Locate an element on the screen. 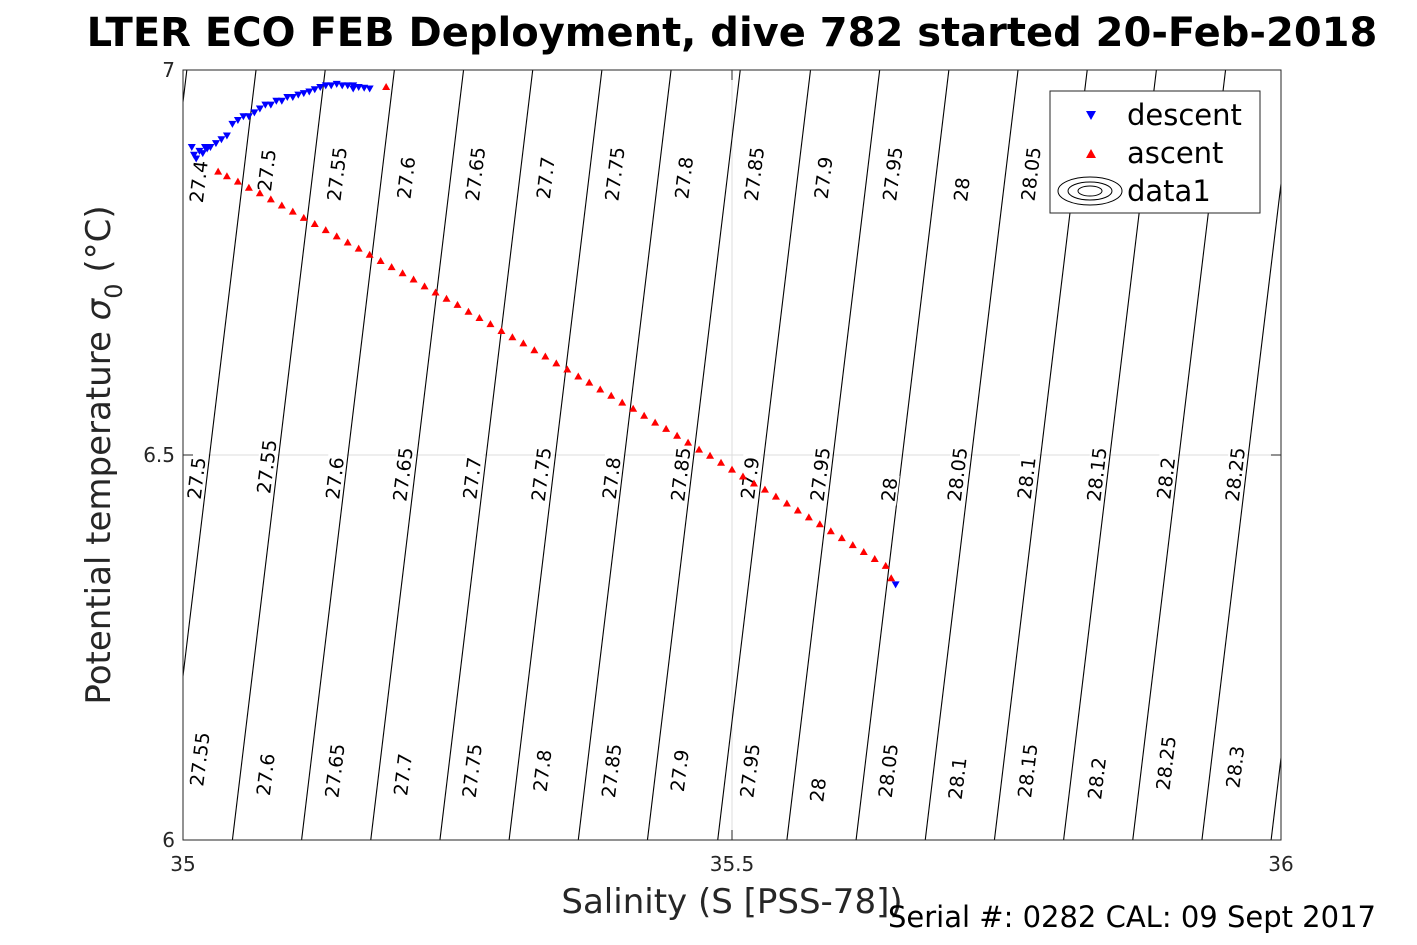  contour-label-text: 28.2 is located at coordinates (1166, 478).